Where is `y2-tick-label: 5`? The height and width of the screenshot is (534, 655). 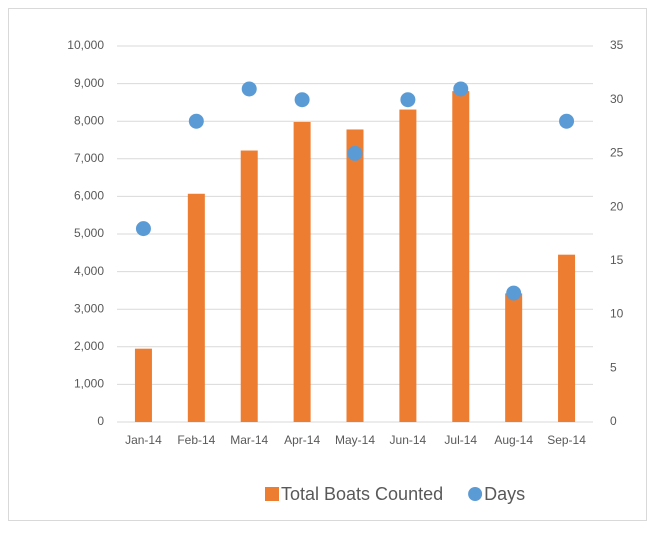 y2-tick-label: 5 is located at coordinates (613, 367).